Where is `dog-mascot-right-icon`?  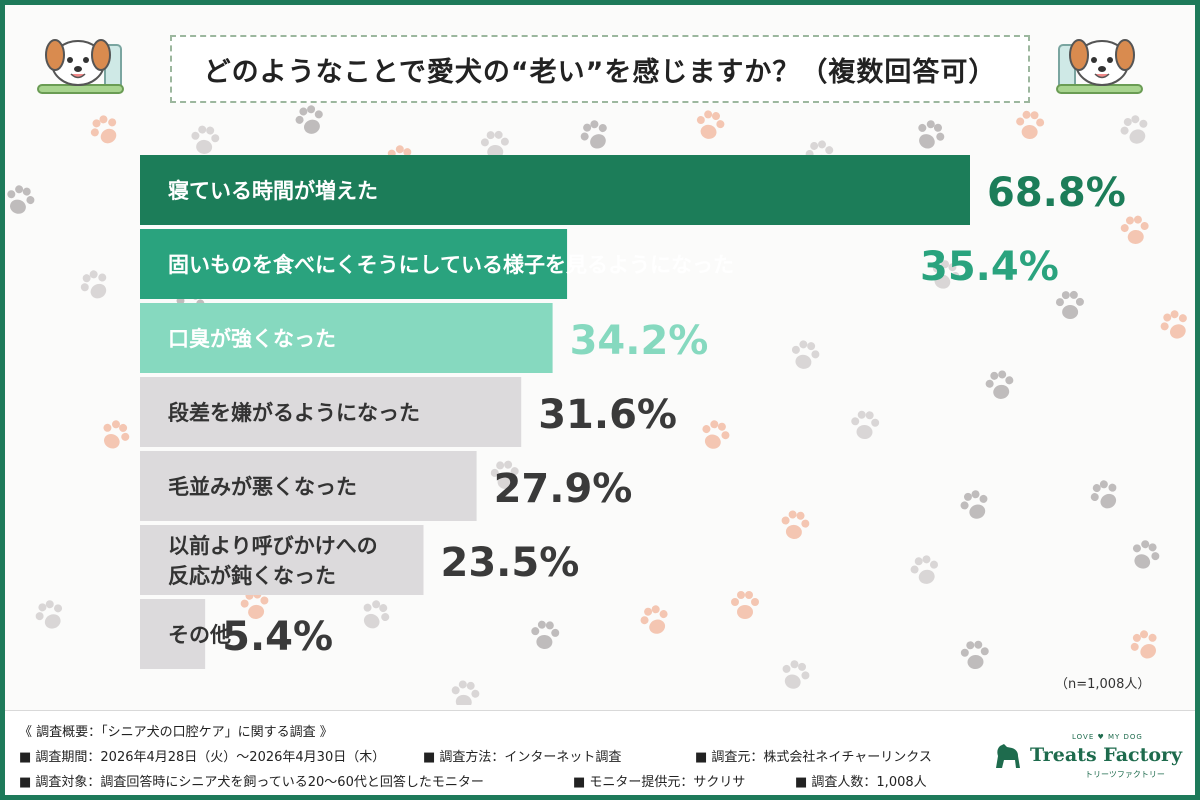 dog-mascot-right-icon is located at coordinates (1099, 66).